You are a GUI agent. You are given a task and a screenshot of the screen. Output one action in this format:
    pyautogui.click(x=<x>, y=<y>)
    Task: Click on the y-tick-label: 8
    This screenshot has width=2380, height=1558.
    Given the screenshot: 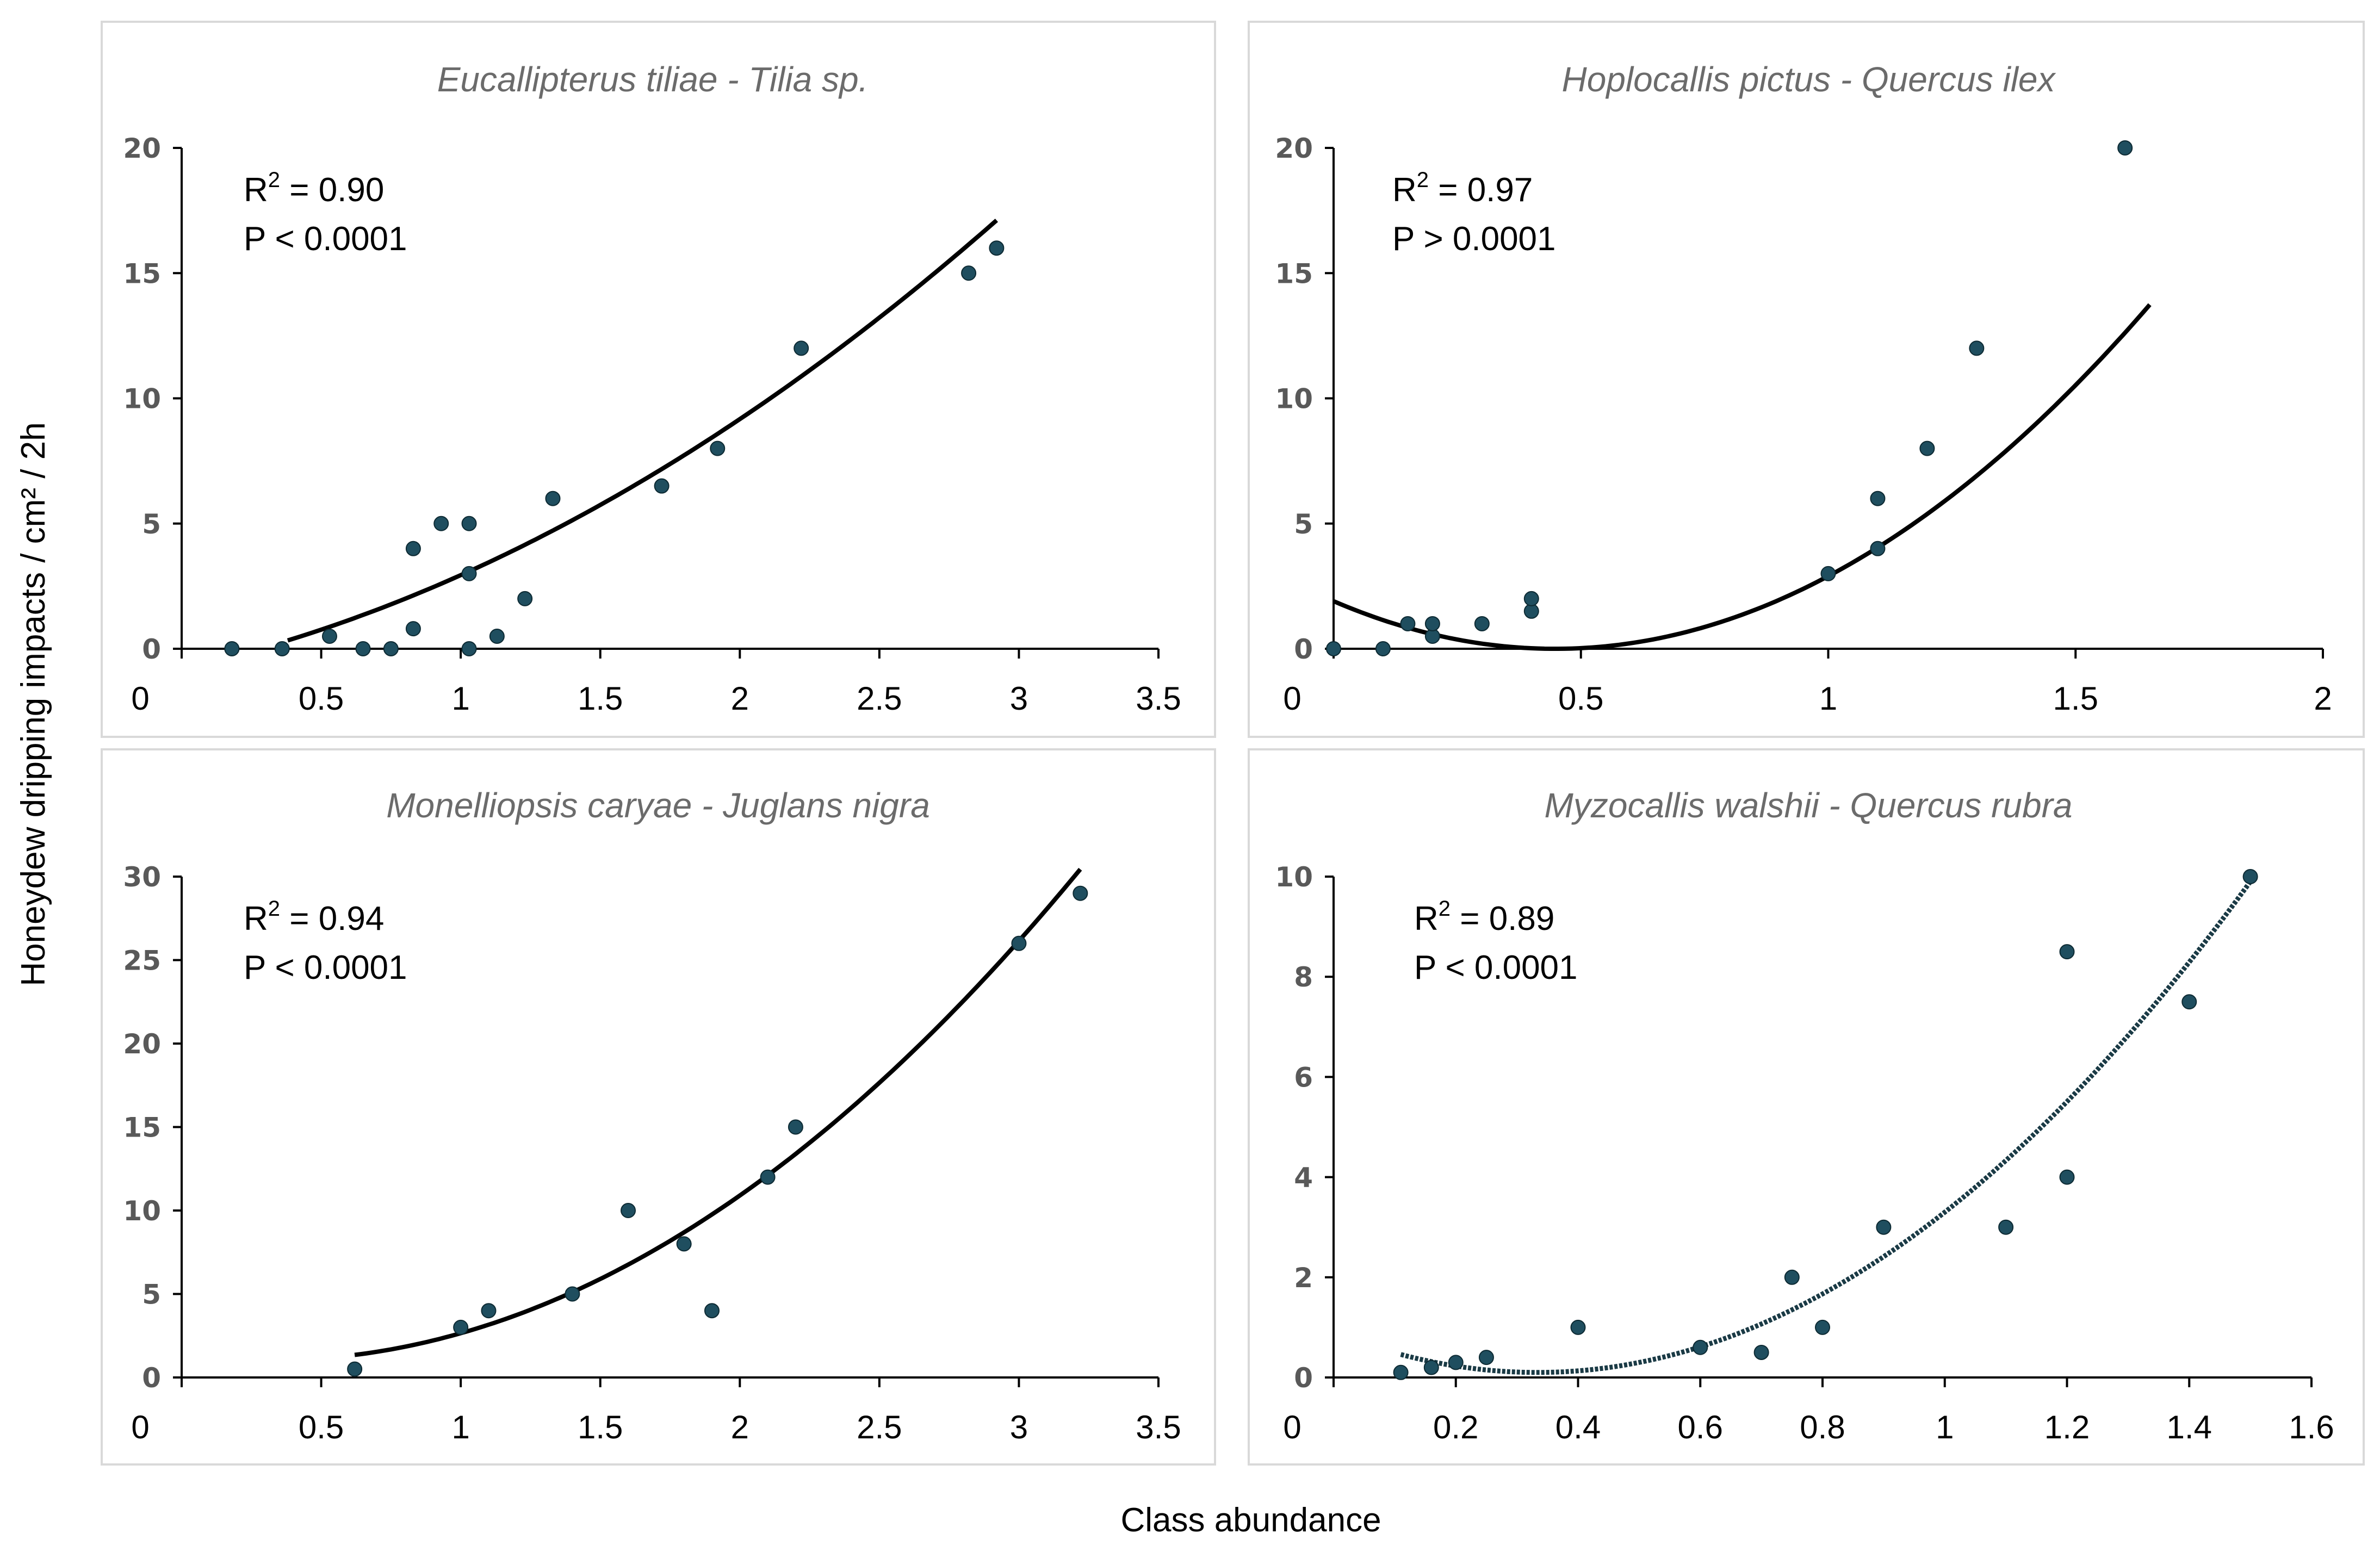 What is the action you would take?
    pyautogui.click(x=1303, y=977)
    